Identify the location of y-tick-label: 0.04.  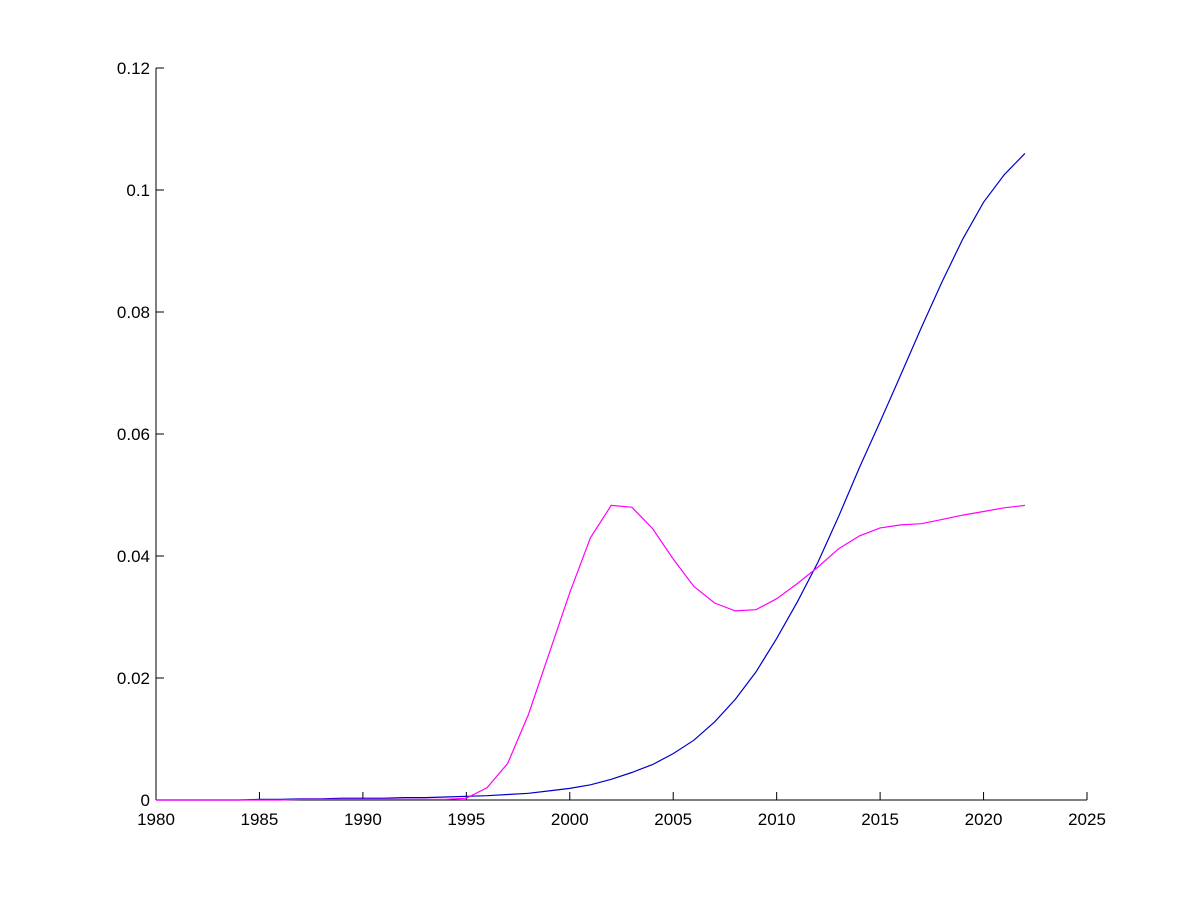
(133, 556).